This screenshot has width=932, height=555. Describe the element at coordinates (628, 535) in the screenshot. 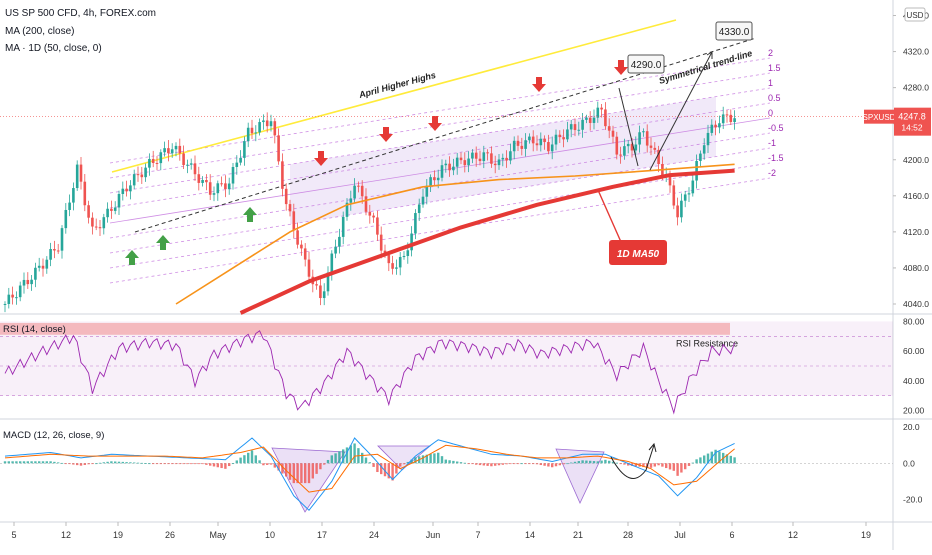

I see `x-tick-label: 28` at that location.